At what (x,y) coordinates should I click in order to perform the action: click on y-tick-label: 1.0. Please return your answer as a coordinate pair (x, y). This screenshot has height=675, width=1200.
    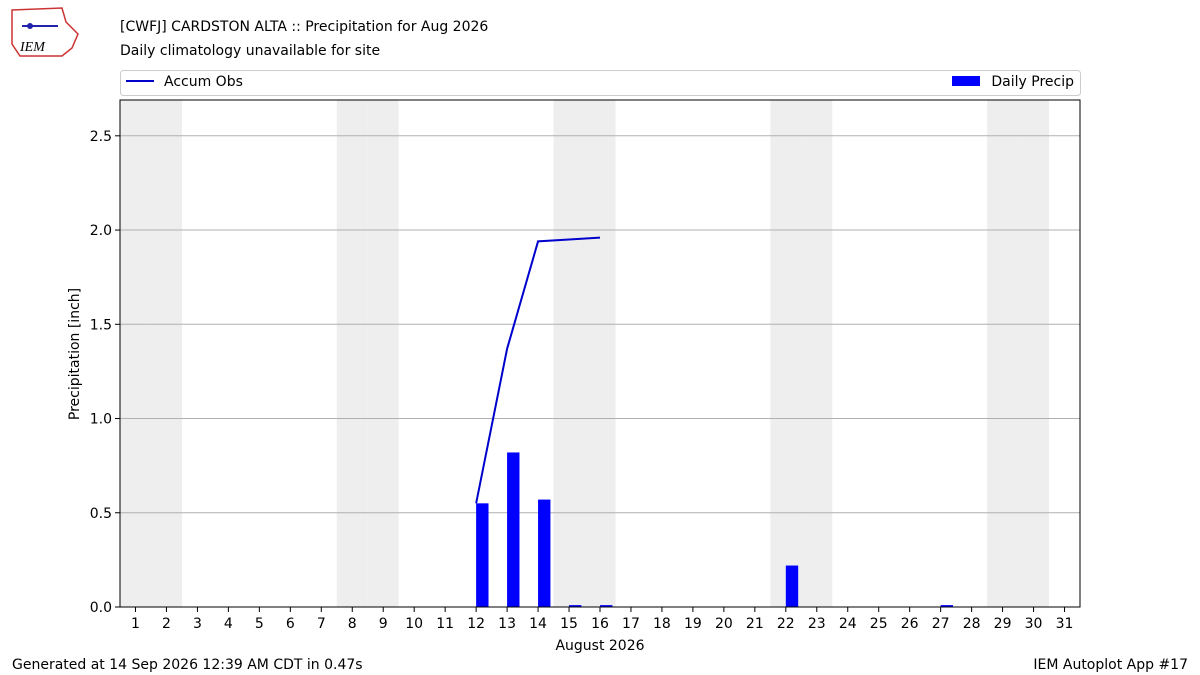
    Looking at the image, I should click on (101, 420).